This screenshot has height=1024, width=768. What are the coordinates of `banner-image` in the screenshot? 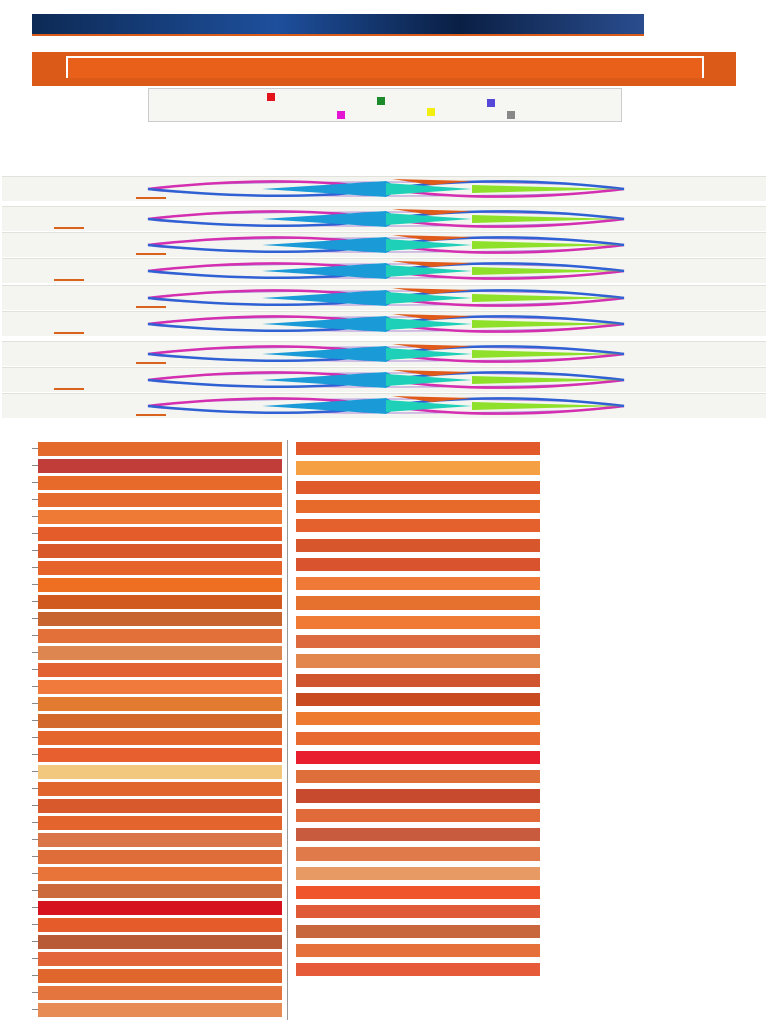 It's located at (338, 25).